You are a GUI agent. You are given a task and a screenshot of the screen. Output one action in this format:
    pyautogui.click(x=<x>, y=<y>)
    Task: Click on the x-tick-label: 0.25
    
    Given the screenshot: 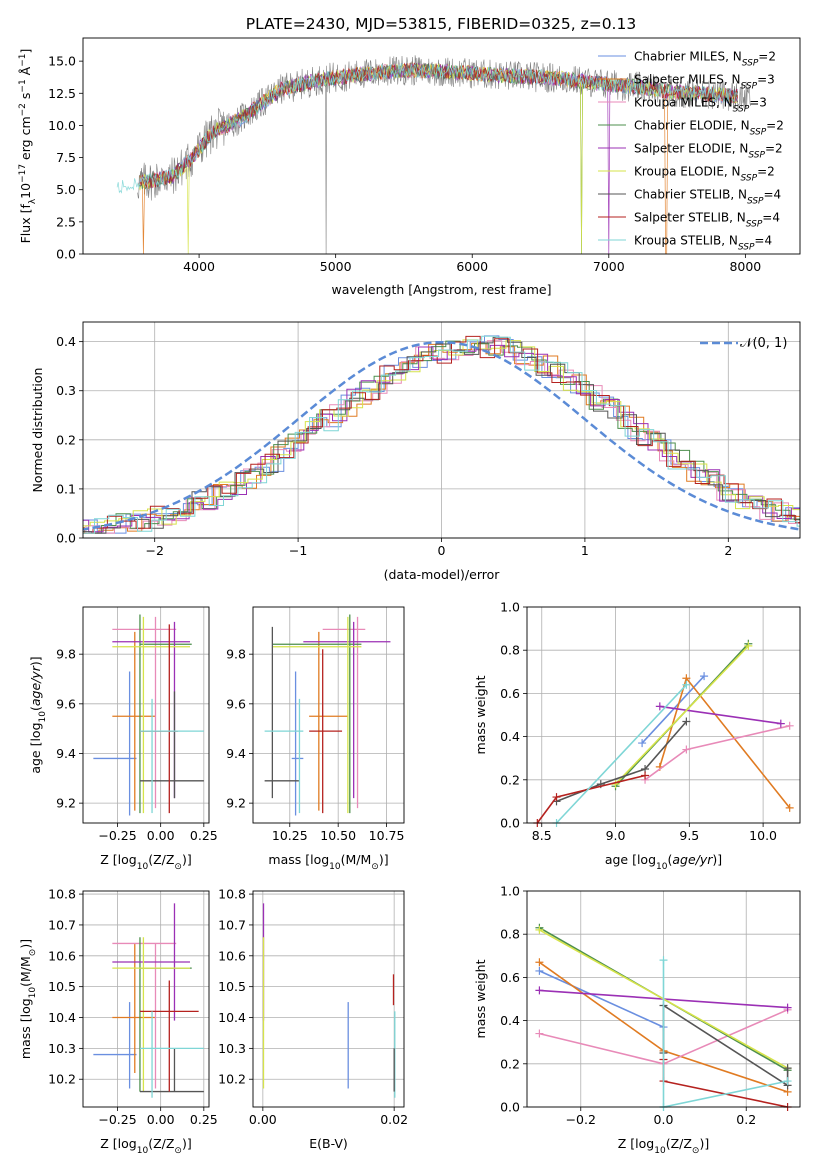 What is the action you would take?
    pyautogui.click(x=204, y=1119)
    